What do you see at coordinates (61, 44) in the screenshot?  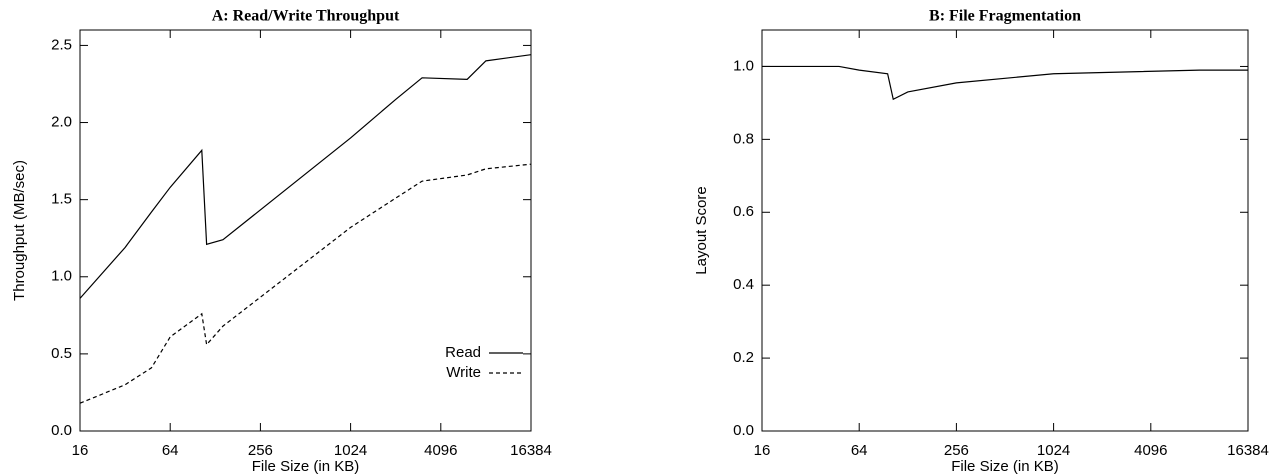 I see `y-tick-label: 2.5` at bounding box center [61, 44].